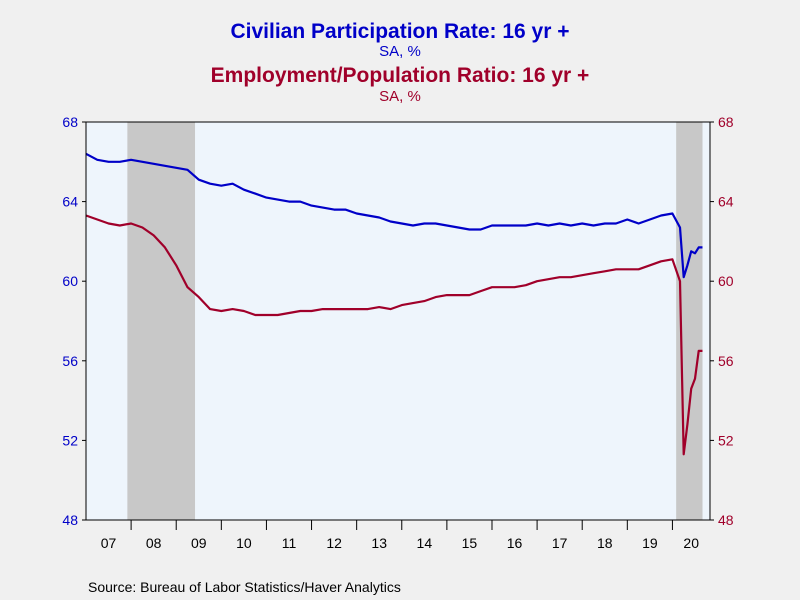 The height and width of the screenshot is (600, 800). I want to click on y-right-tick-label: 52, so click(726, 440).